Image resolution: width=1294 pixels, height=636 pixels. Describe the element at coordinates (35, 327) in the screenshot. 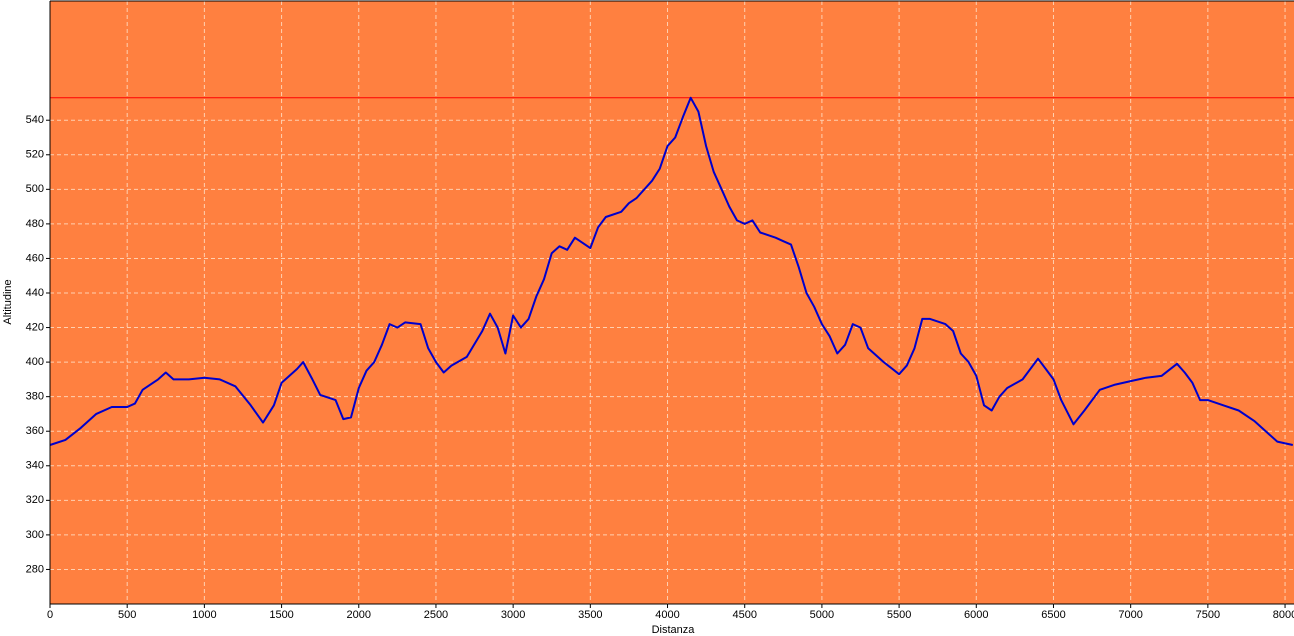

I see `y-tick-label: 420` at that location.